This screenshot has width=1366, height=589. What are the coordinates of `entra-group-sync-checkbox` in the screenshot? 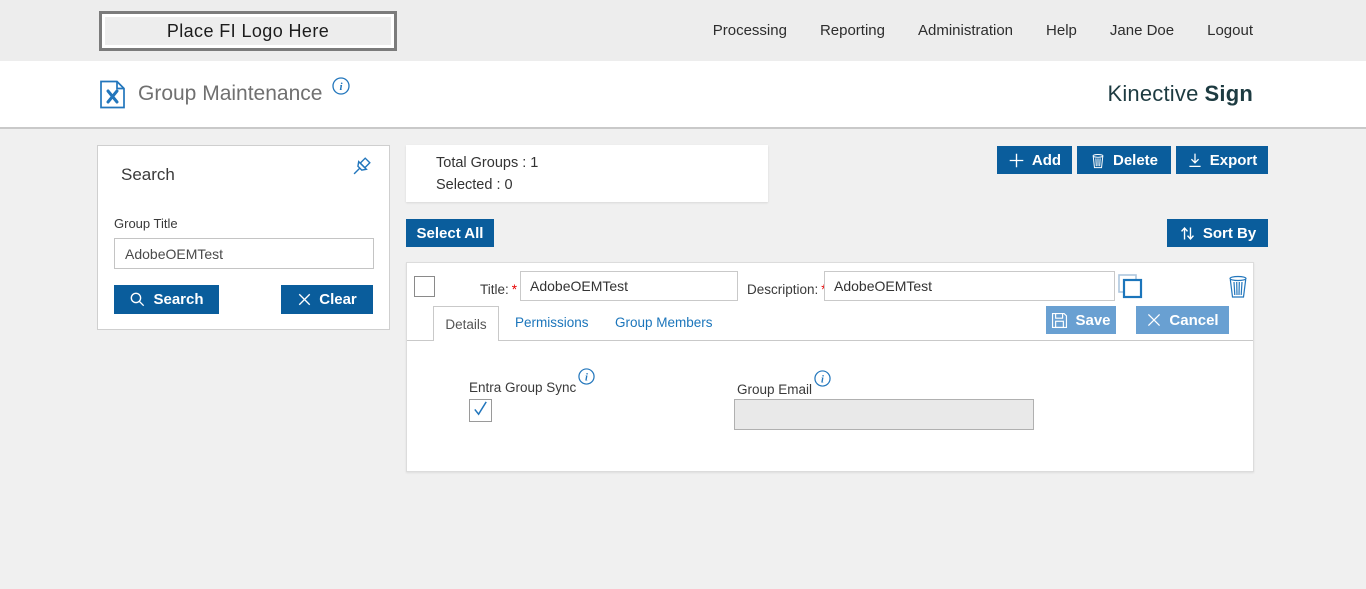 It's located at (480, 410).